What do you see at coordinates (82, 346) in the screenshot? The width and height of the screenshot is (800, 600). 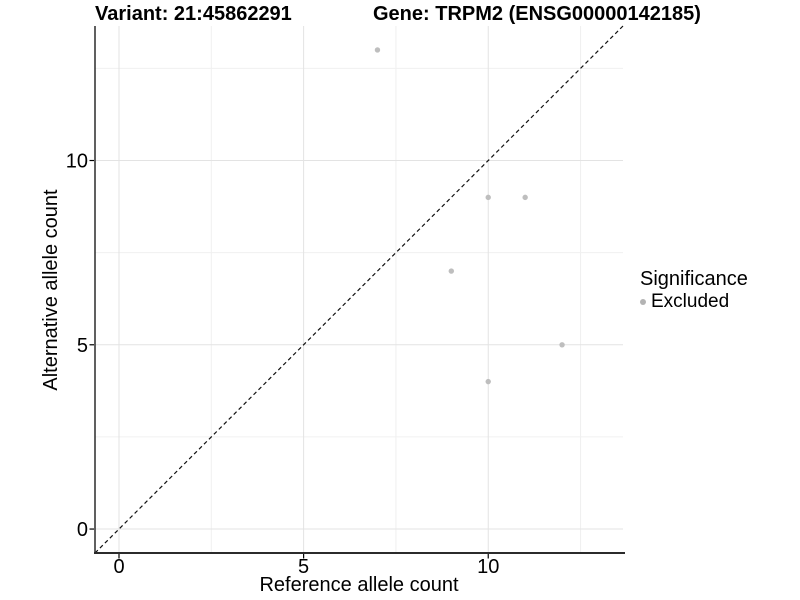 I see `y-tick-label: 5` at bounding box center [82, 346].